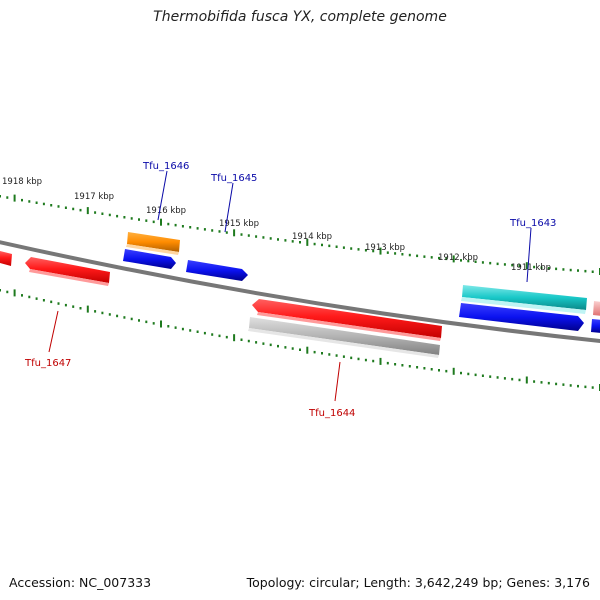 The width and height of the screenshot is (600, 600). I want to click on gene-pink-edge, so click(596, 308).